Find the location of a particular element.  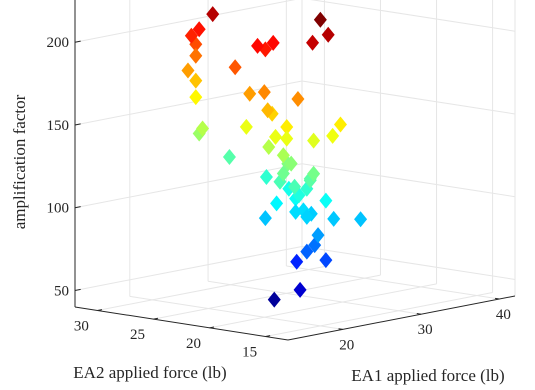

z-tick-label: 50 is located at coordinates (61, 291).